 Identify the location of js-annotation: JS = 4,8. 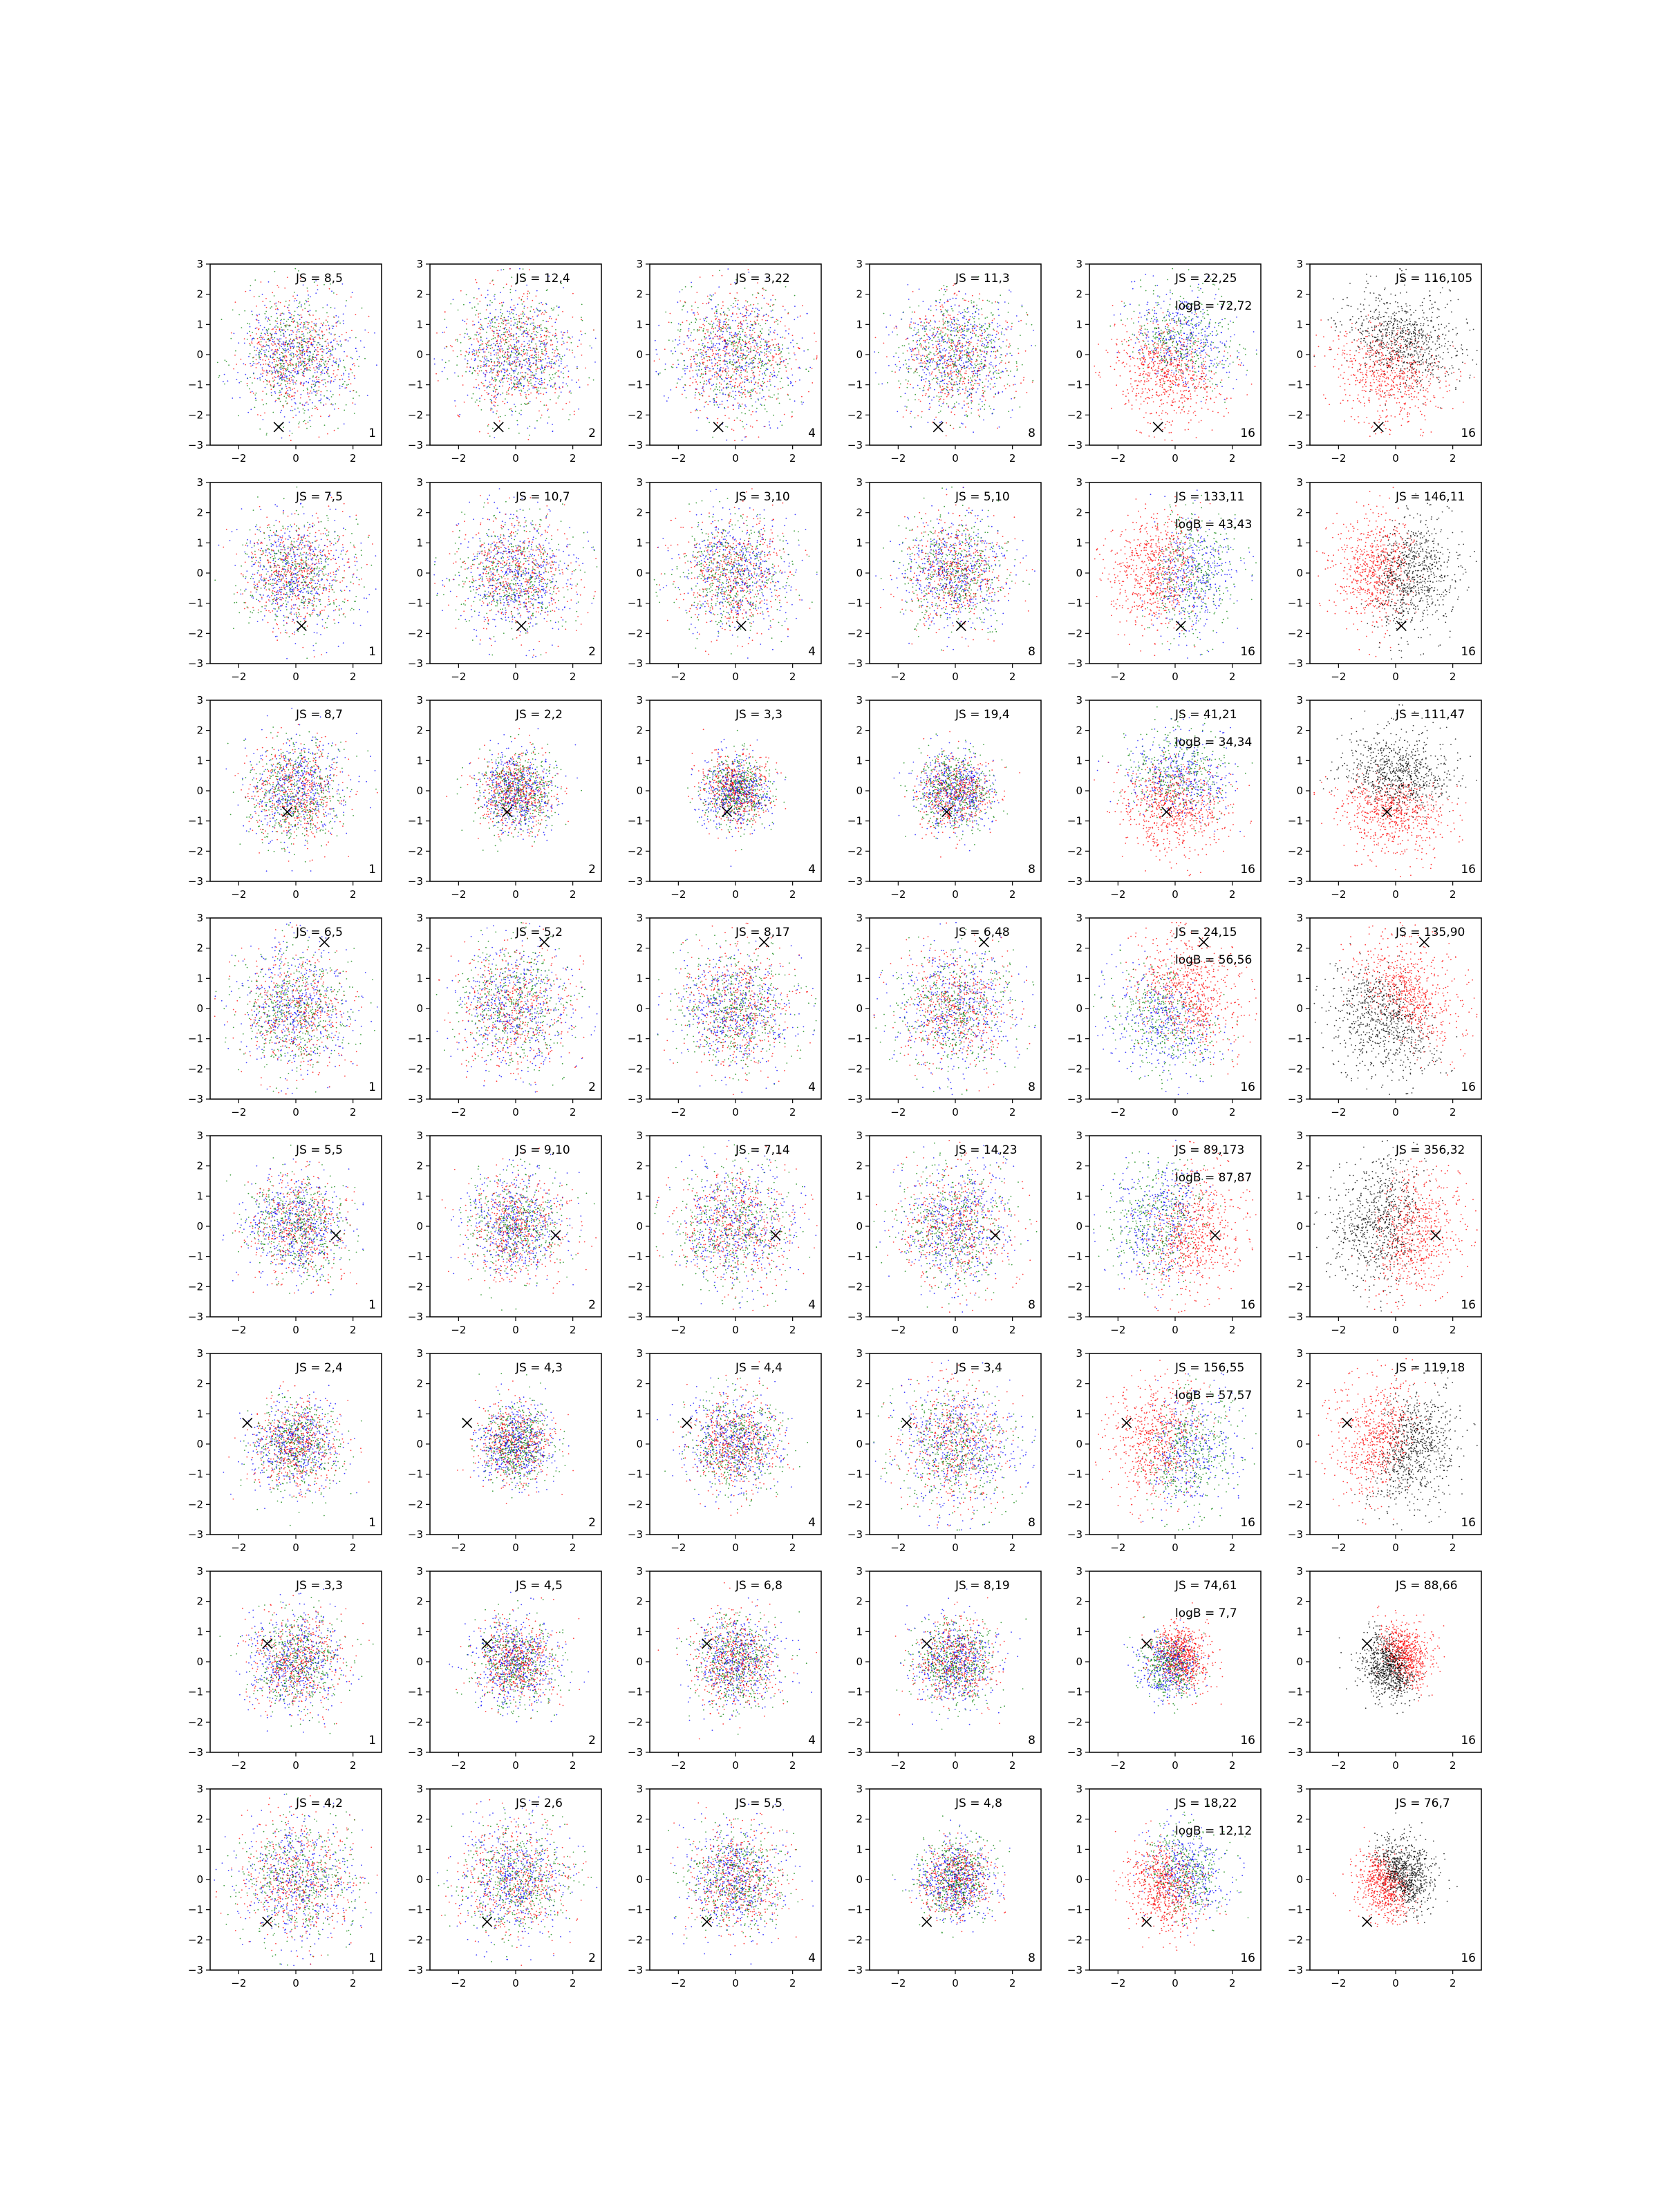
(978, 1803).